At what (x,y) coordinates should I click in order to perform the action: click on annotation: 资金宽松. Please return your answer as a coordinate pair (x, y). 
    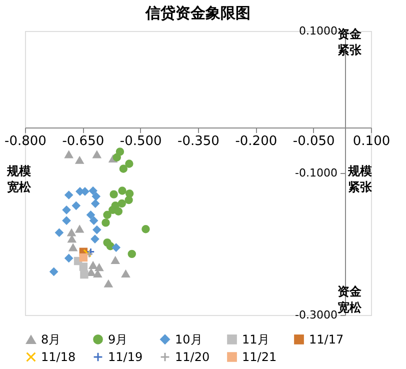
    Looking at the image, I should click on (350, 299).